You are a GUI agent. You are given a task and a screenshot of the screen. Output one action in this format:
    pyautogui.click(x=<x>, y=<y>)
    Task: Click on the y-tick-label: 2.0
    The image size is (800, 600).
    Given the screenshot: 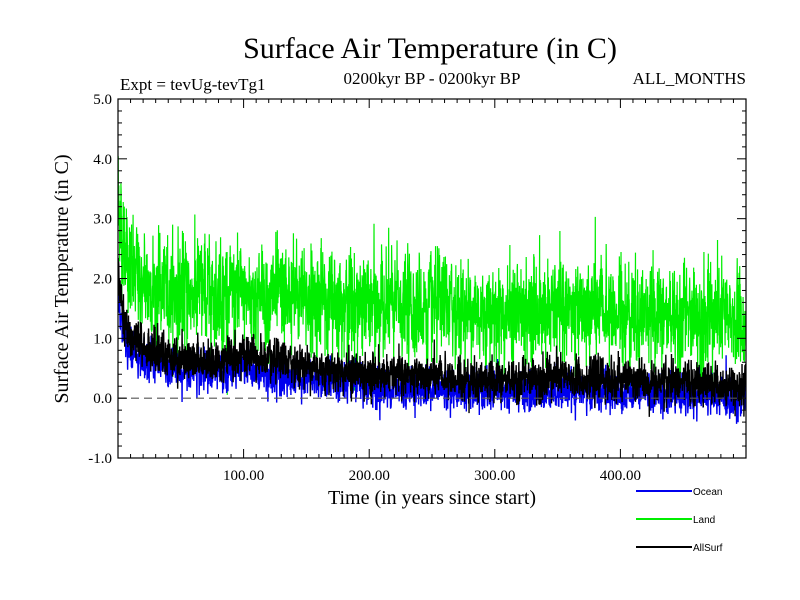 What is the action you would take?
    pyautogui.click(x=102, y=280)
    